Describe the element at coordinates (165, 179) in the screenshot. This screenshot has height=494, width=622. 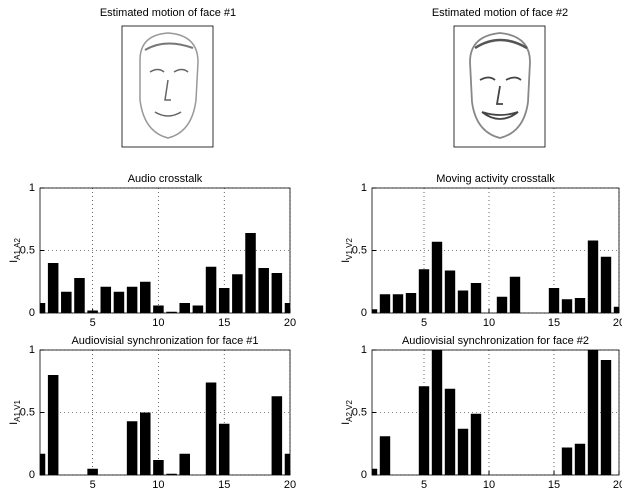
I see `chart-title: Audio crosstalk` at that location.